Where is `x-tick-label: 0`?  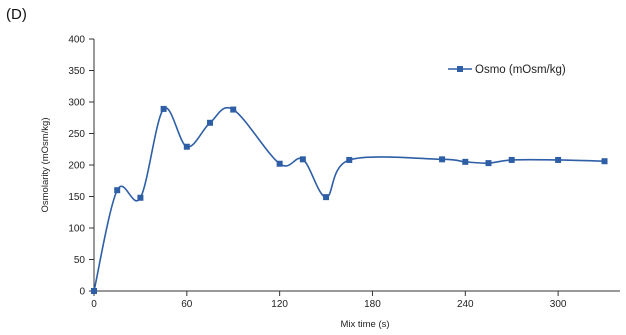
x-tick-label: 0 is located at coordinates (94, 304).